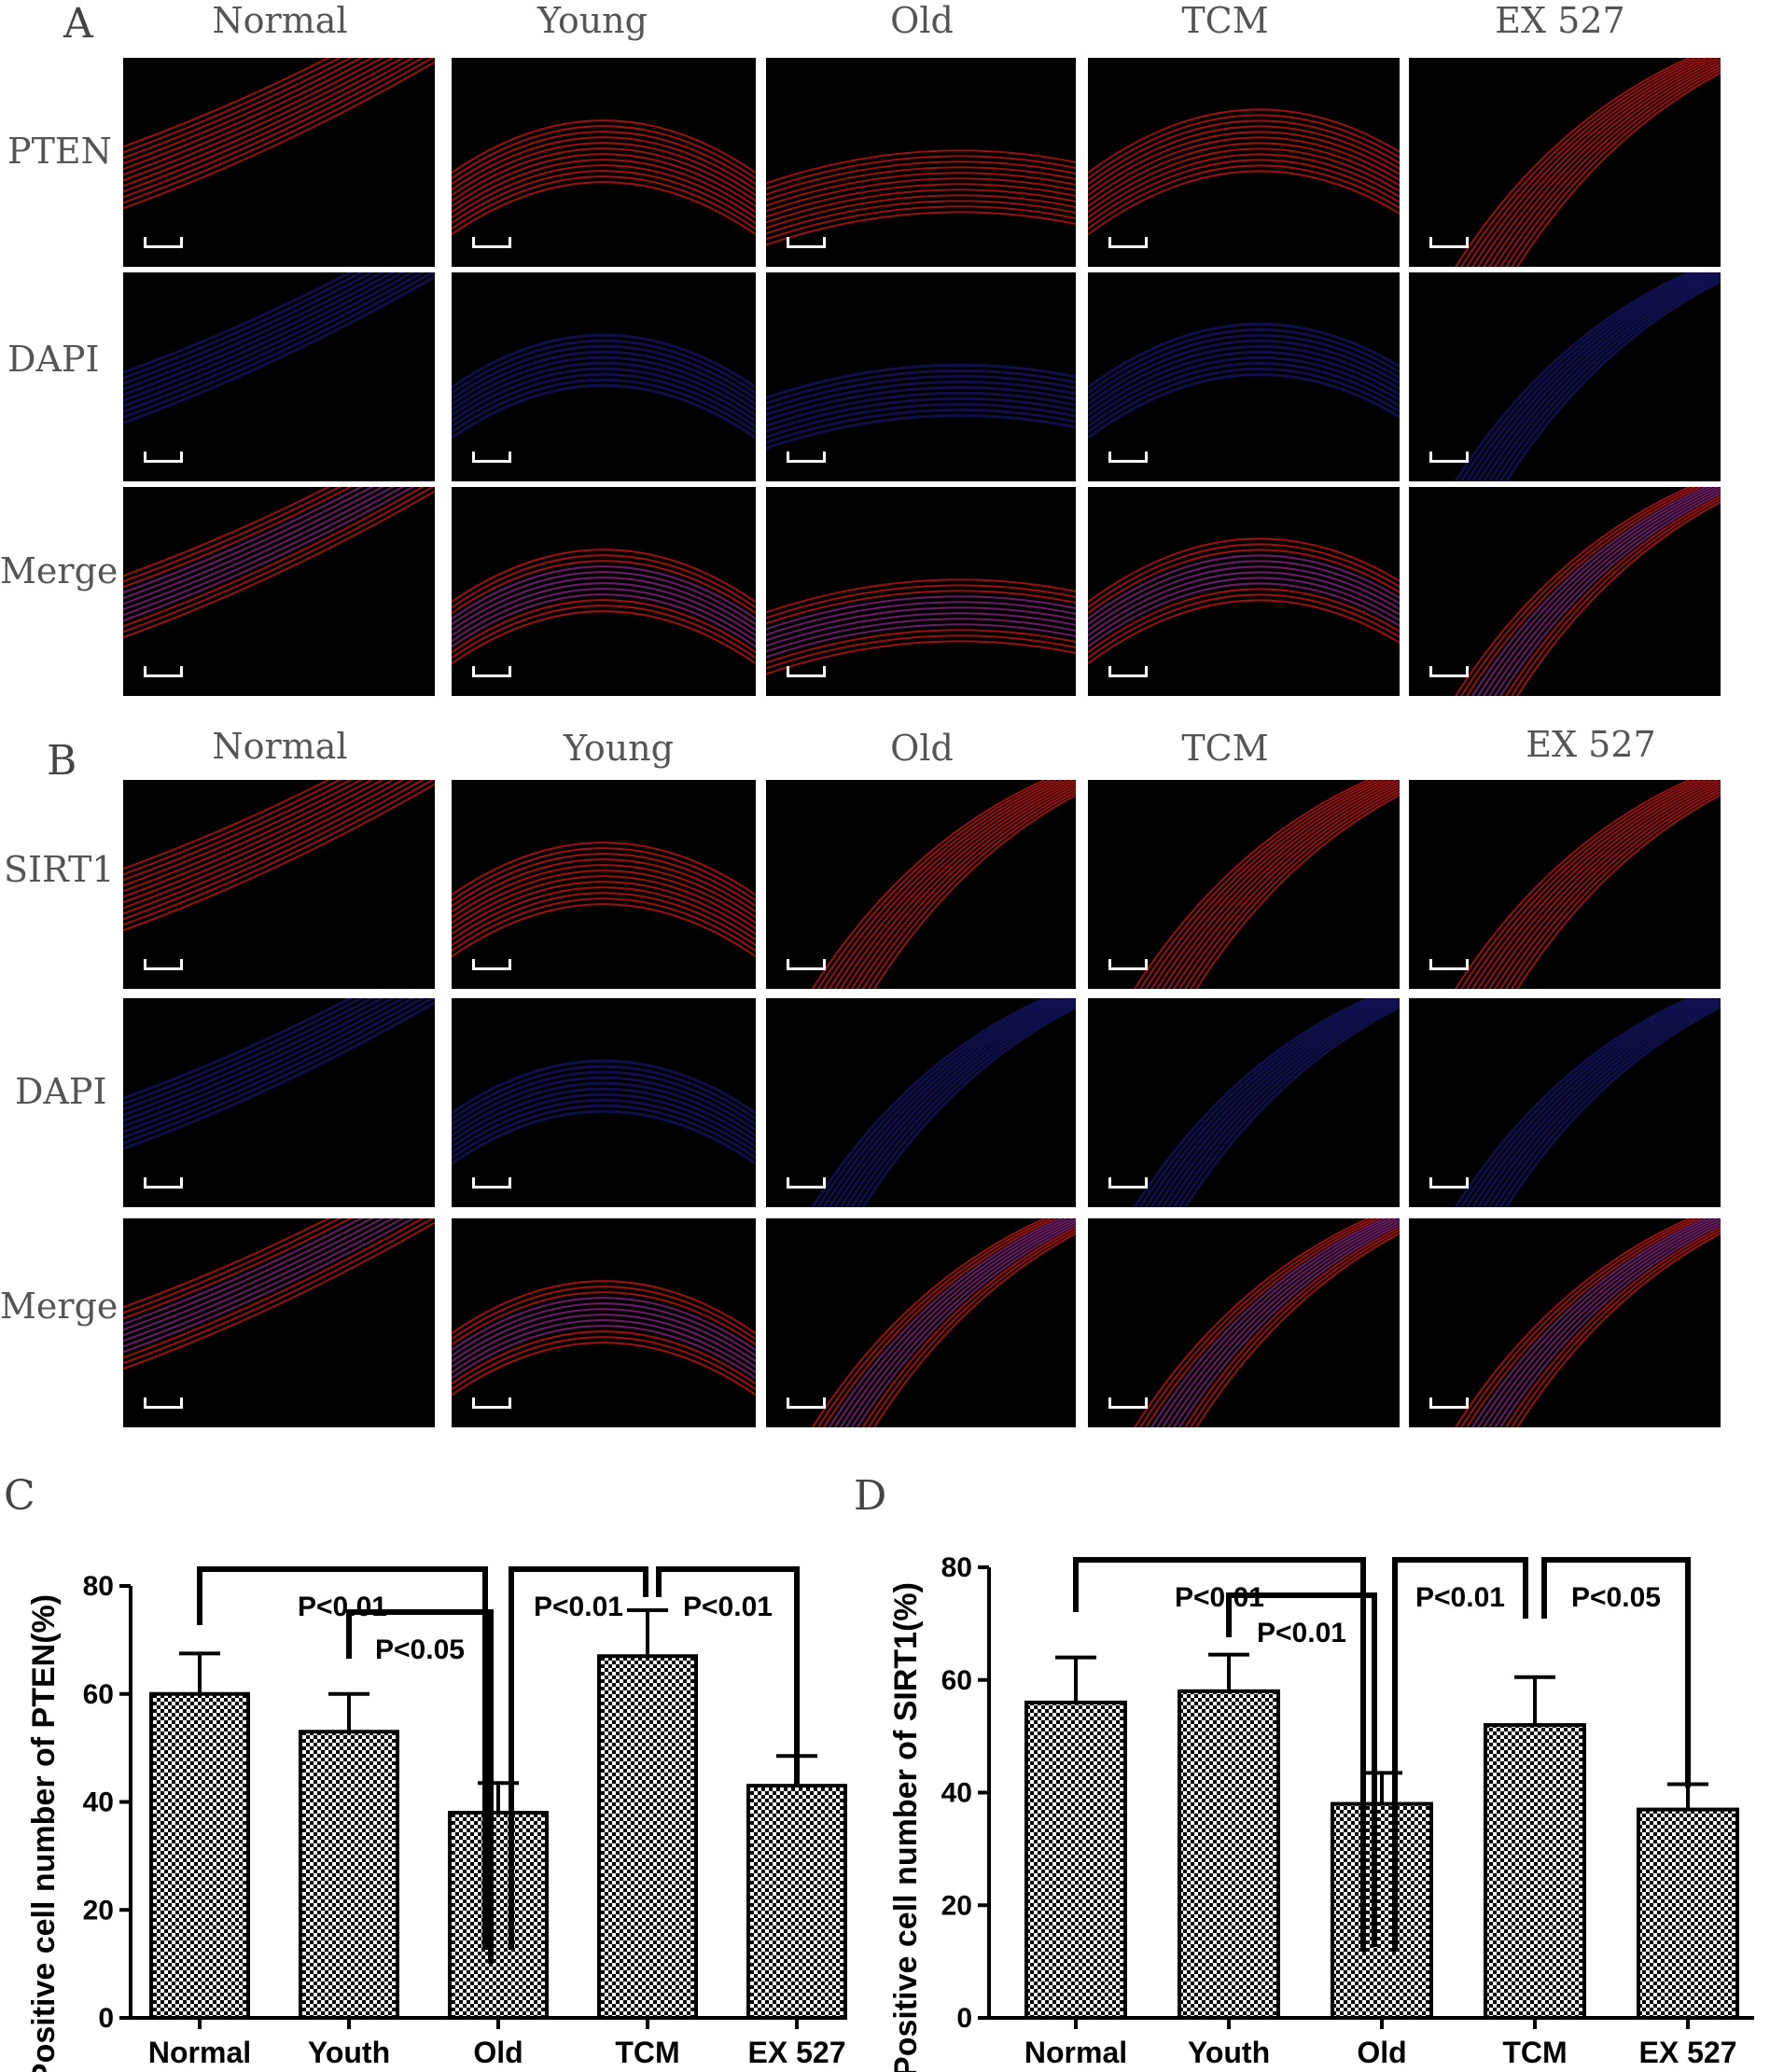 The image size is (1770, 2072). What do you see at coordinates (59, 570) in the screenshot?
I see `row-label-merge-a: Merge` at bounding box center [59, 570].